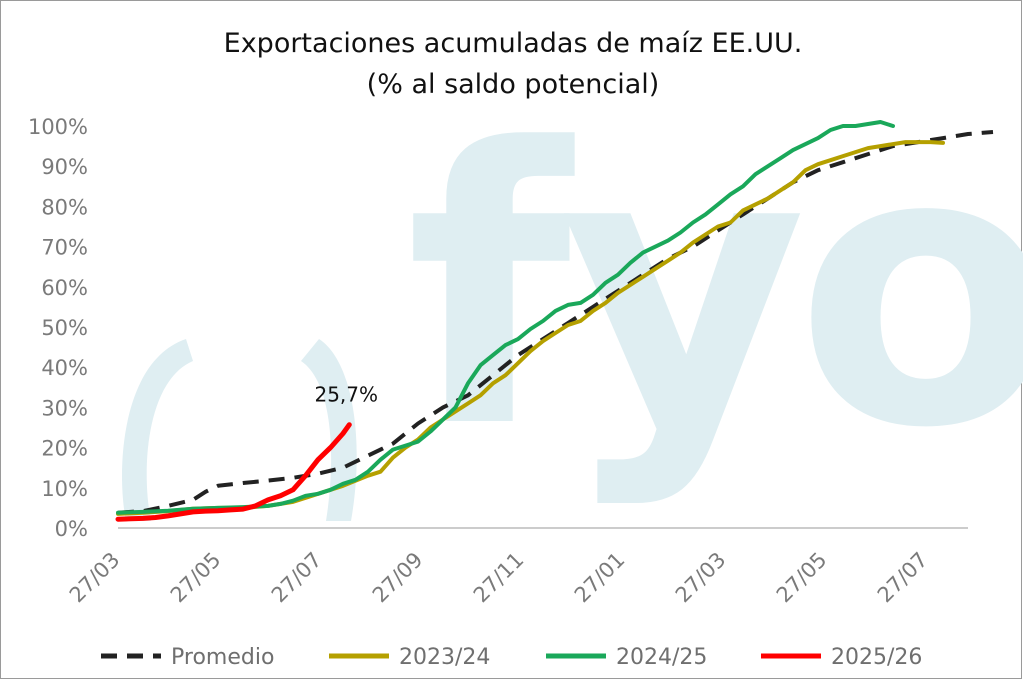 The image size is (1024, 681). Describe the element at coordinates (600, 578) in the screenshot. I see `x-tick-label: 27/01` at that location.